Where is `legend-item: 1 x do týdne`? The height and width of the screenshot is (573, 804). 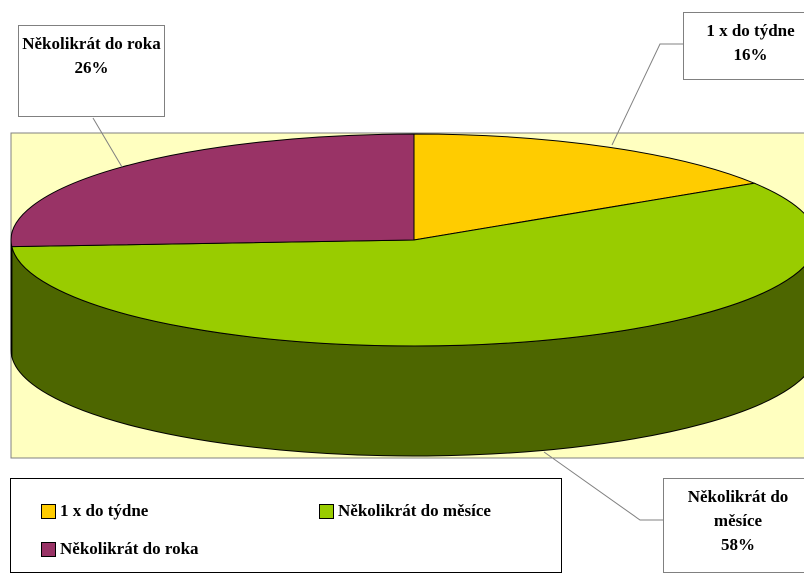
legend-item: 1 x do týdne is located at coordinates (94, 511).